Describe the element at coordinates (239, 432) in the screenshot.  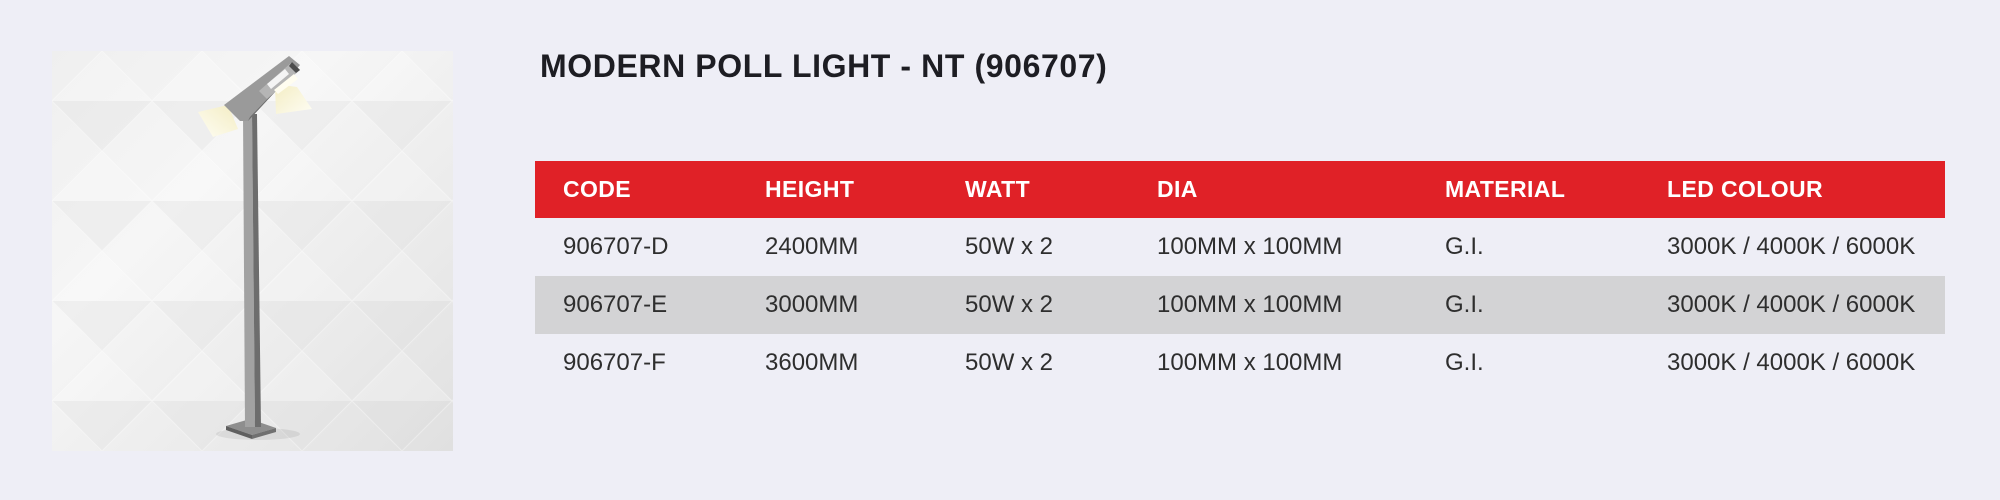
I see `base-plate-edge` at that location.